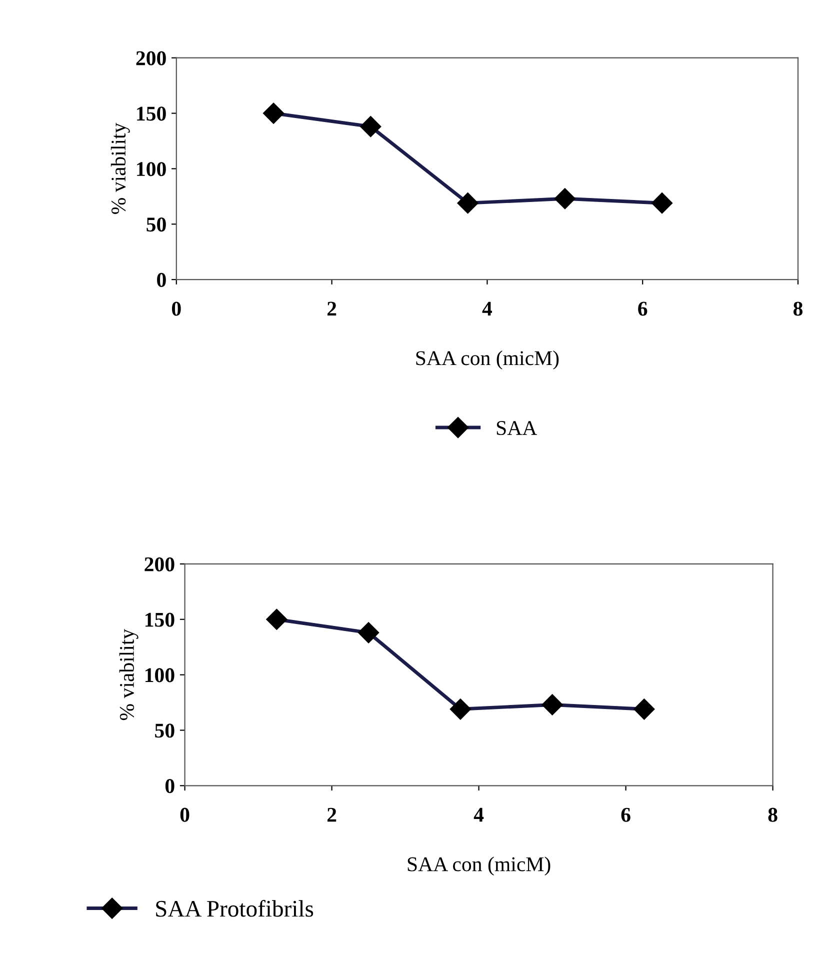 Image resolution: width=840 pixels, height=964 pixels. I want to click on legend-label: SAA Protofibrils, so click(235, 908).